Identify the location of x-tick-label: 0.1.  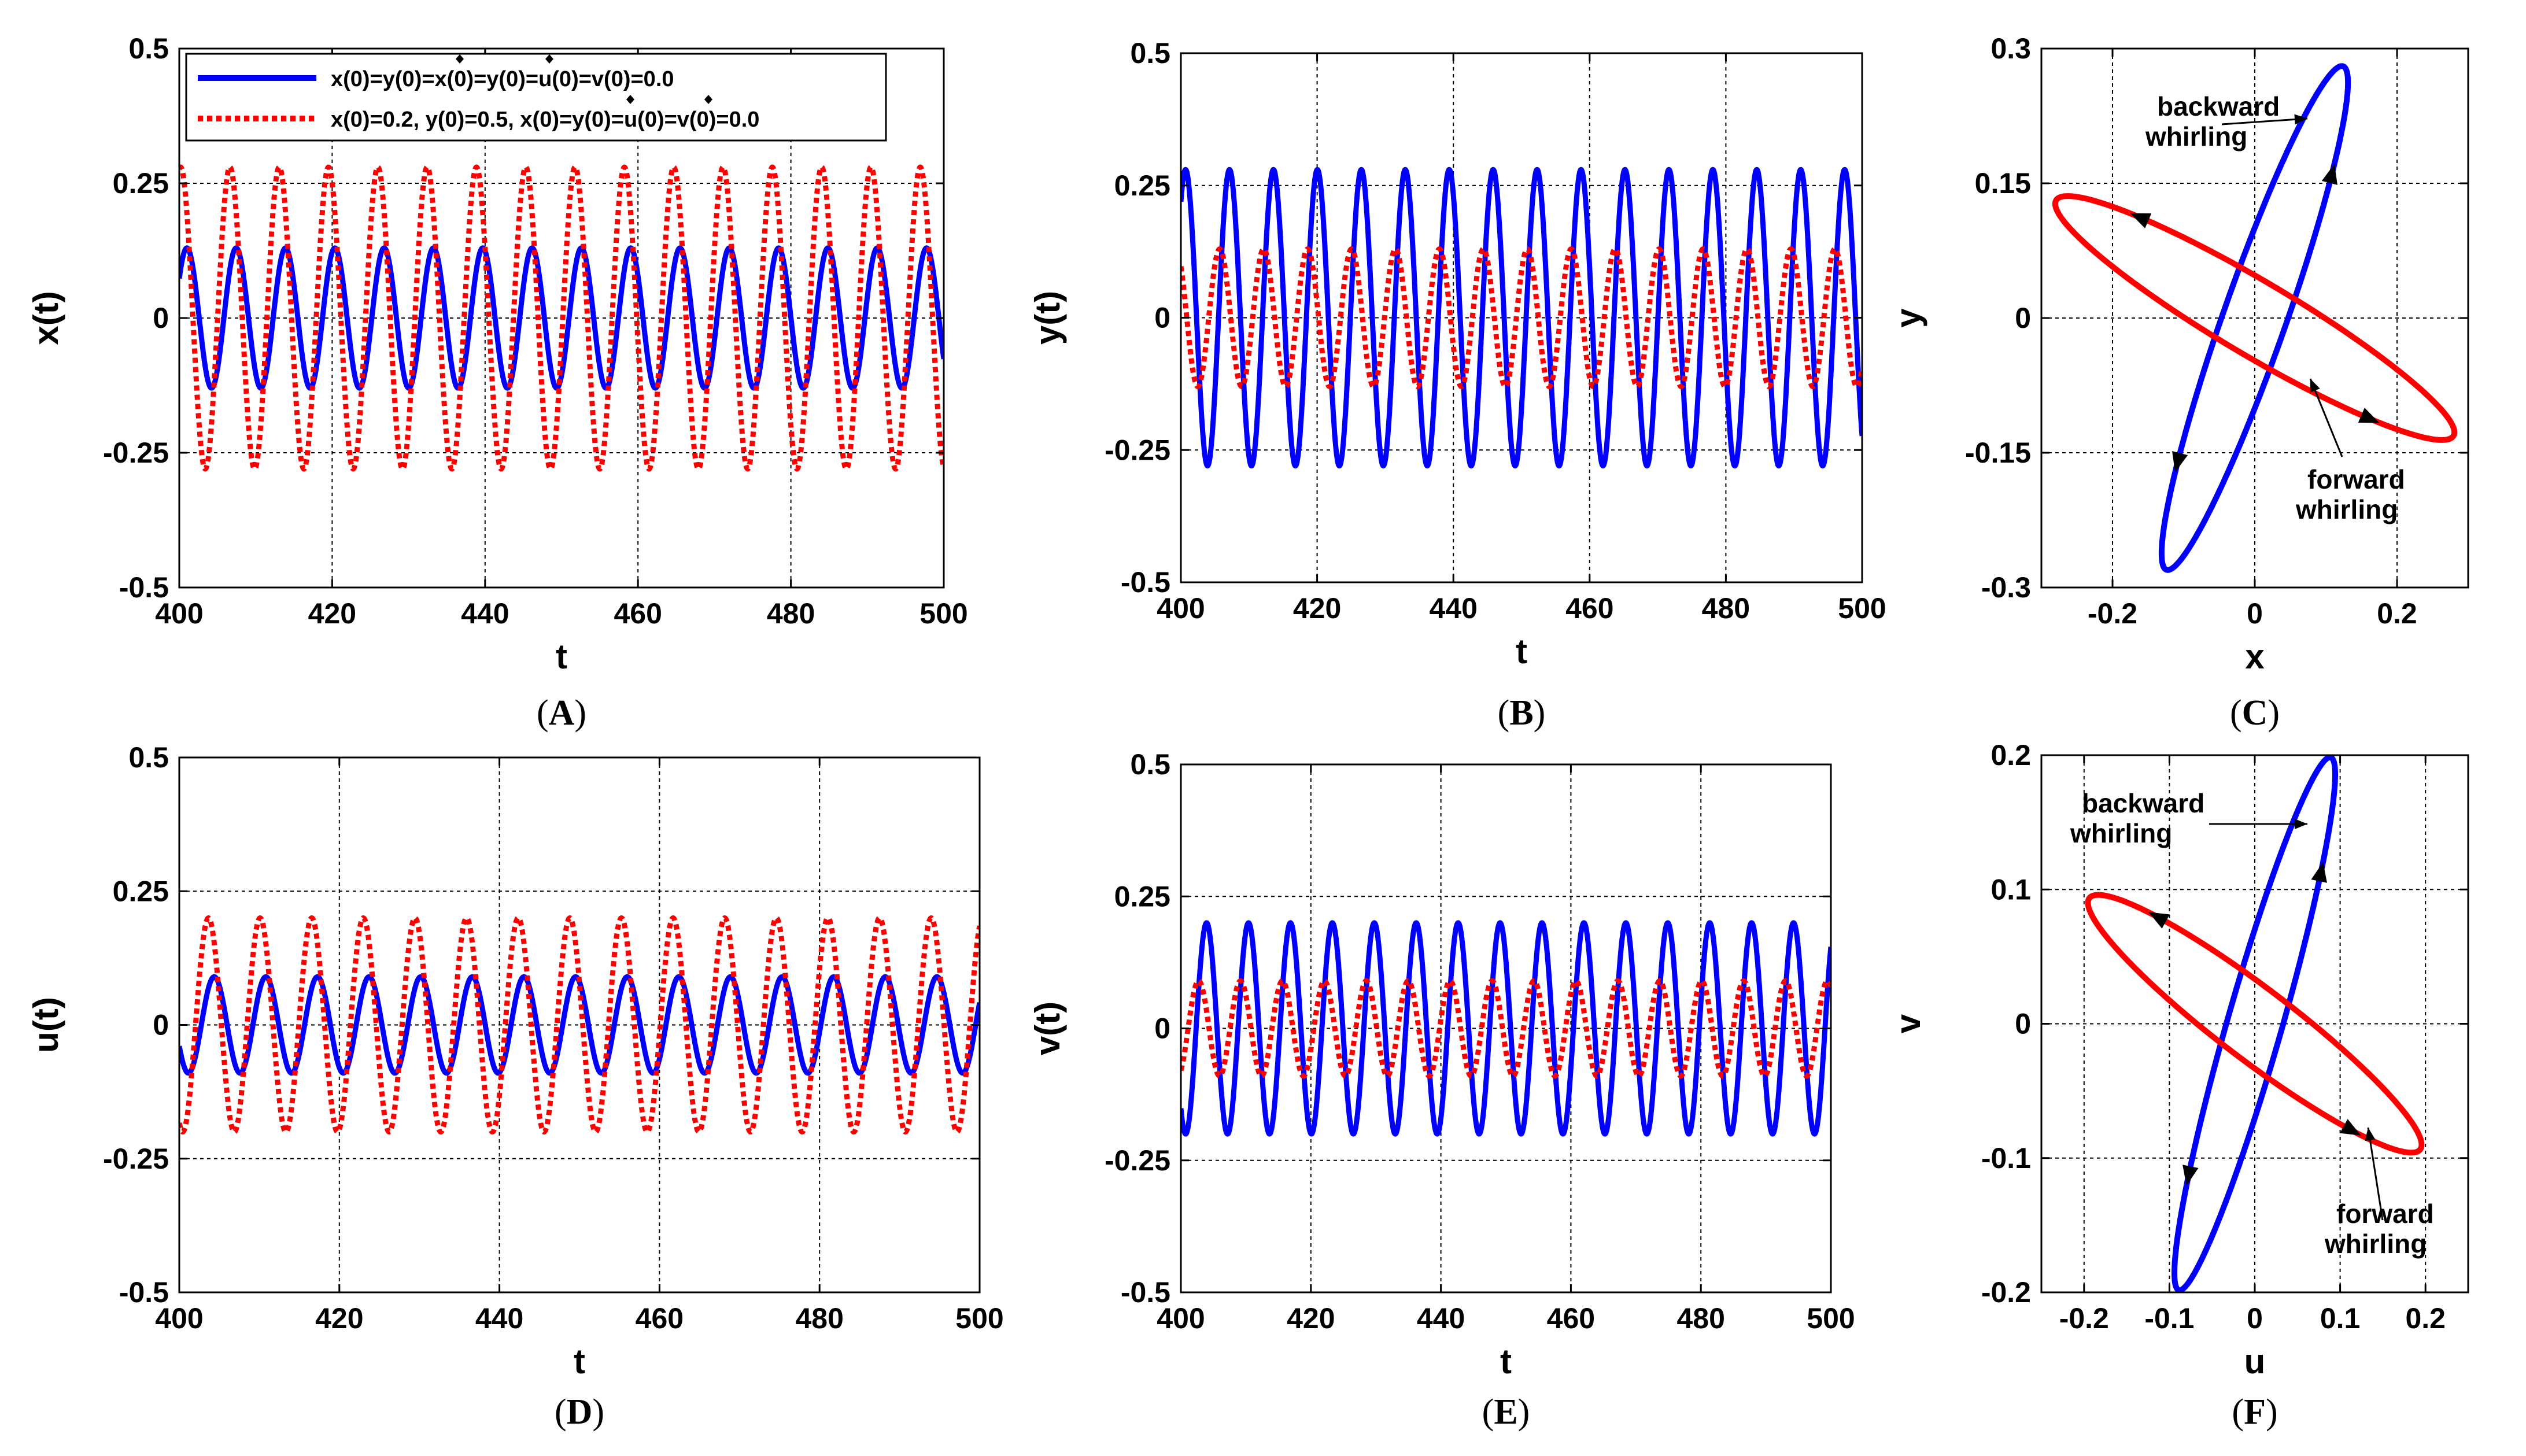
(2340, 1319).